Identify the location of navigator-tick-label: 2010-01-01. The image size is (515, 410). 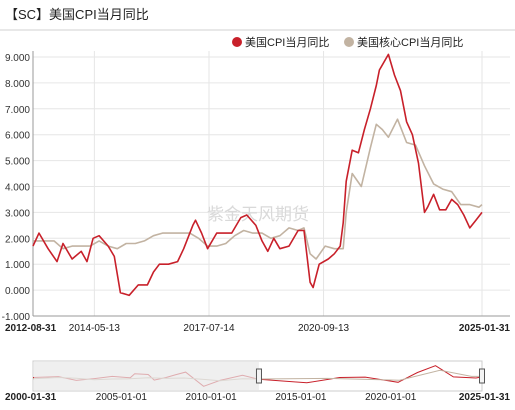
(212, 397).